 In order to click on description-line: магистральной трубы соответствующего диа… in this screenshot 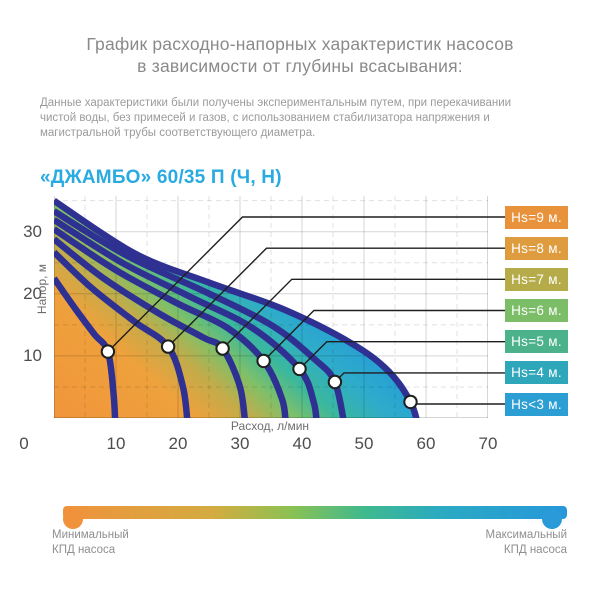, I will do `click(178, 132)`.